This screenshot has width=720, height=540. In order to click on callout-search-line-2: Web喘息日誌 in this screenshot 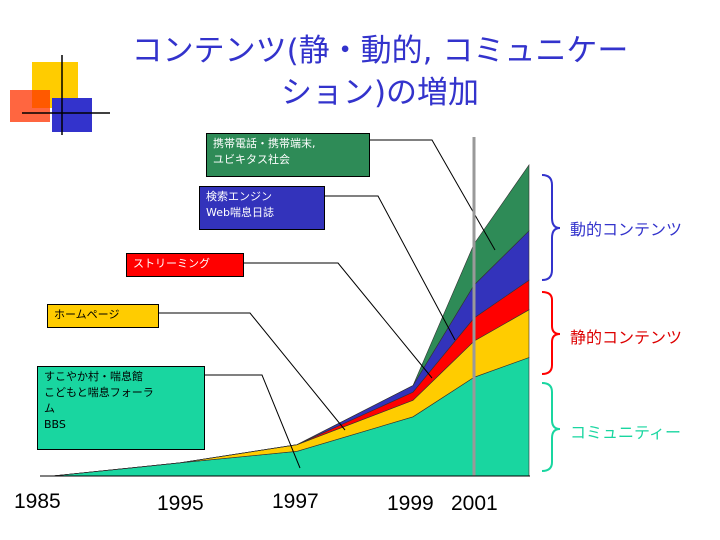, I will do `click(240, 212)`.